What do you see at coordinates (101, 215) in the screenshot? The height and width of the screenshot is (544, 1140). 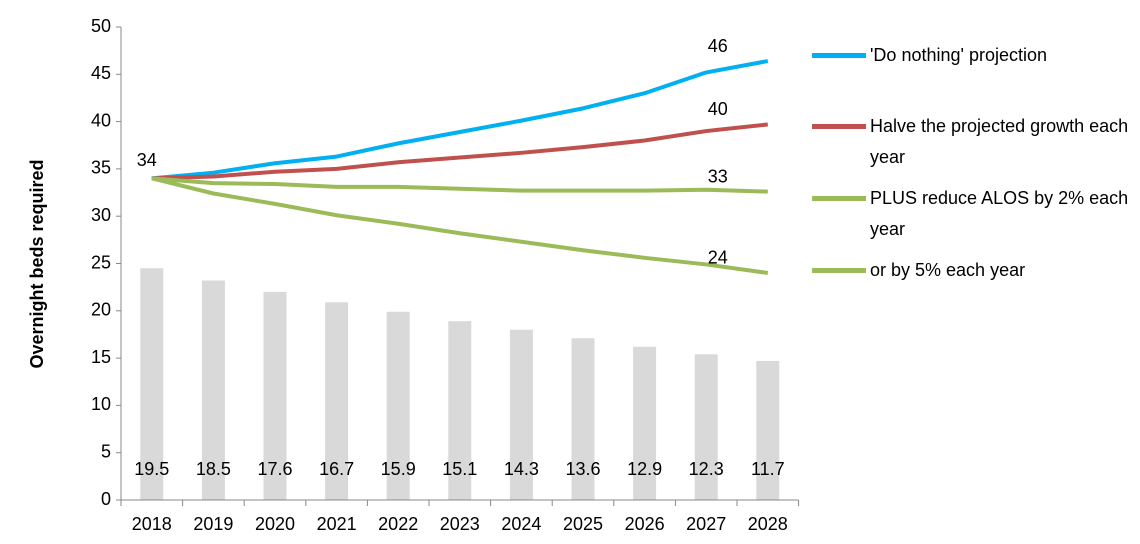 I see `y-tick-label: 30` at bounding box center [101, 215].